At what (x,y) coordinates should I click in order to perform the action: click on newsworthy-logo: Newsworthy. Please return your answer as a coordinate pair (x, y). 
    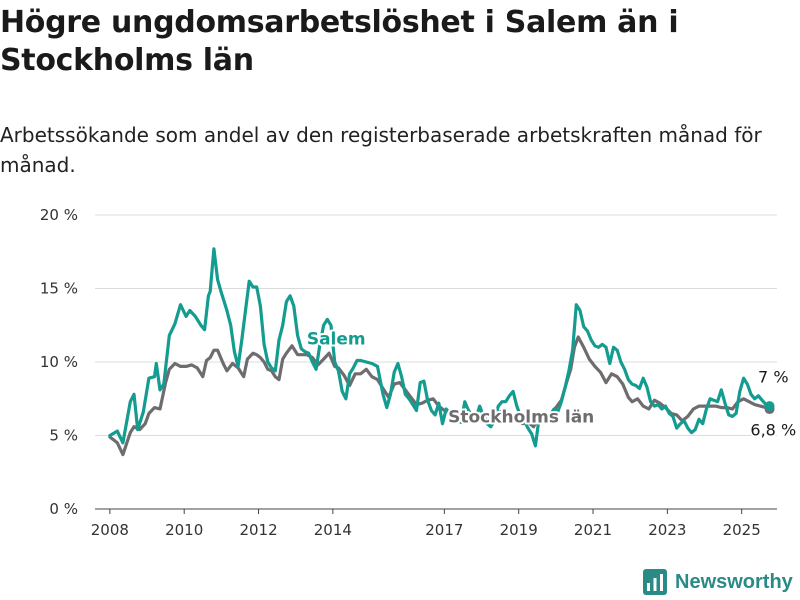
    Looking at the image, I should click on (718, 582).